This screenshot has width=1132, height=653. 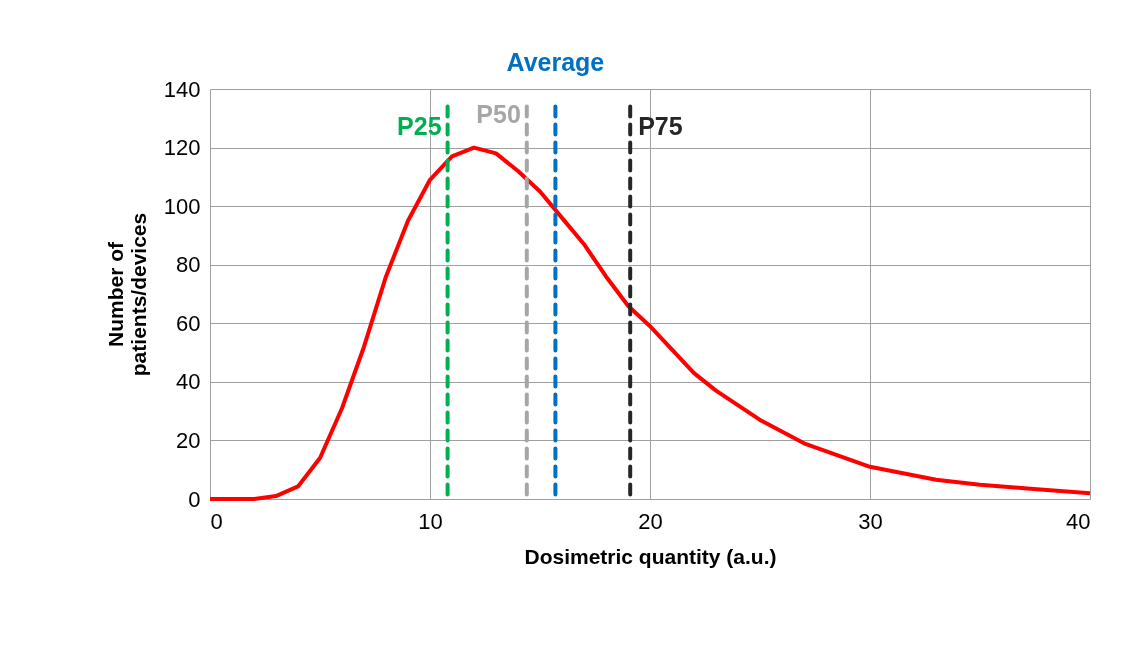 What do you see at coordinates (194, 499) in the screenshot?
I see `y-tick-label: 0` at bounding box center [194, 499].